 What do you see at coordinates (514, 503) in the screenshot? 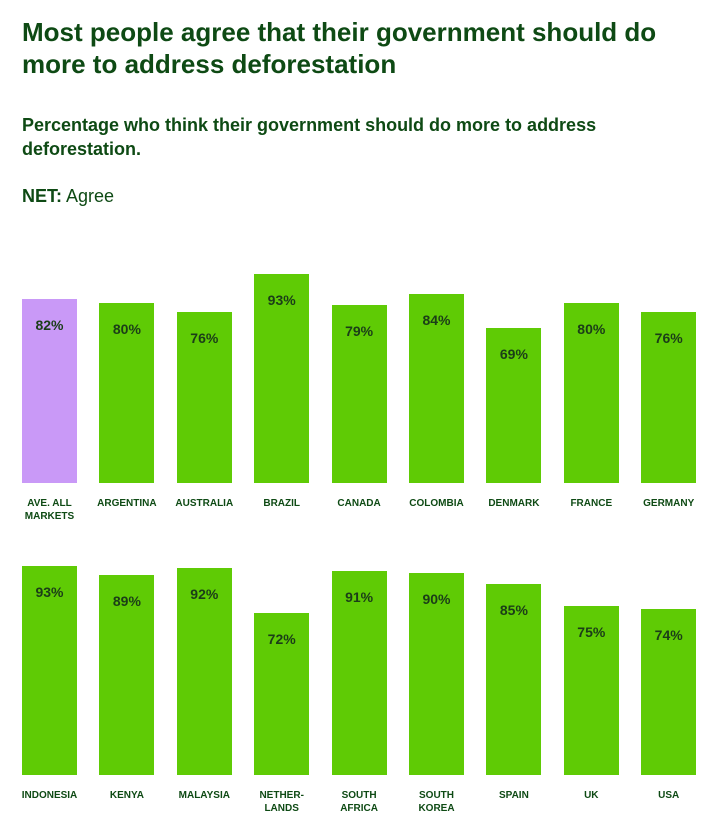
I see `category-label: DENMARK` at bounding box center [514, 503].